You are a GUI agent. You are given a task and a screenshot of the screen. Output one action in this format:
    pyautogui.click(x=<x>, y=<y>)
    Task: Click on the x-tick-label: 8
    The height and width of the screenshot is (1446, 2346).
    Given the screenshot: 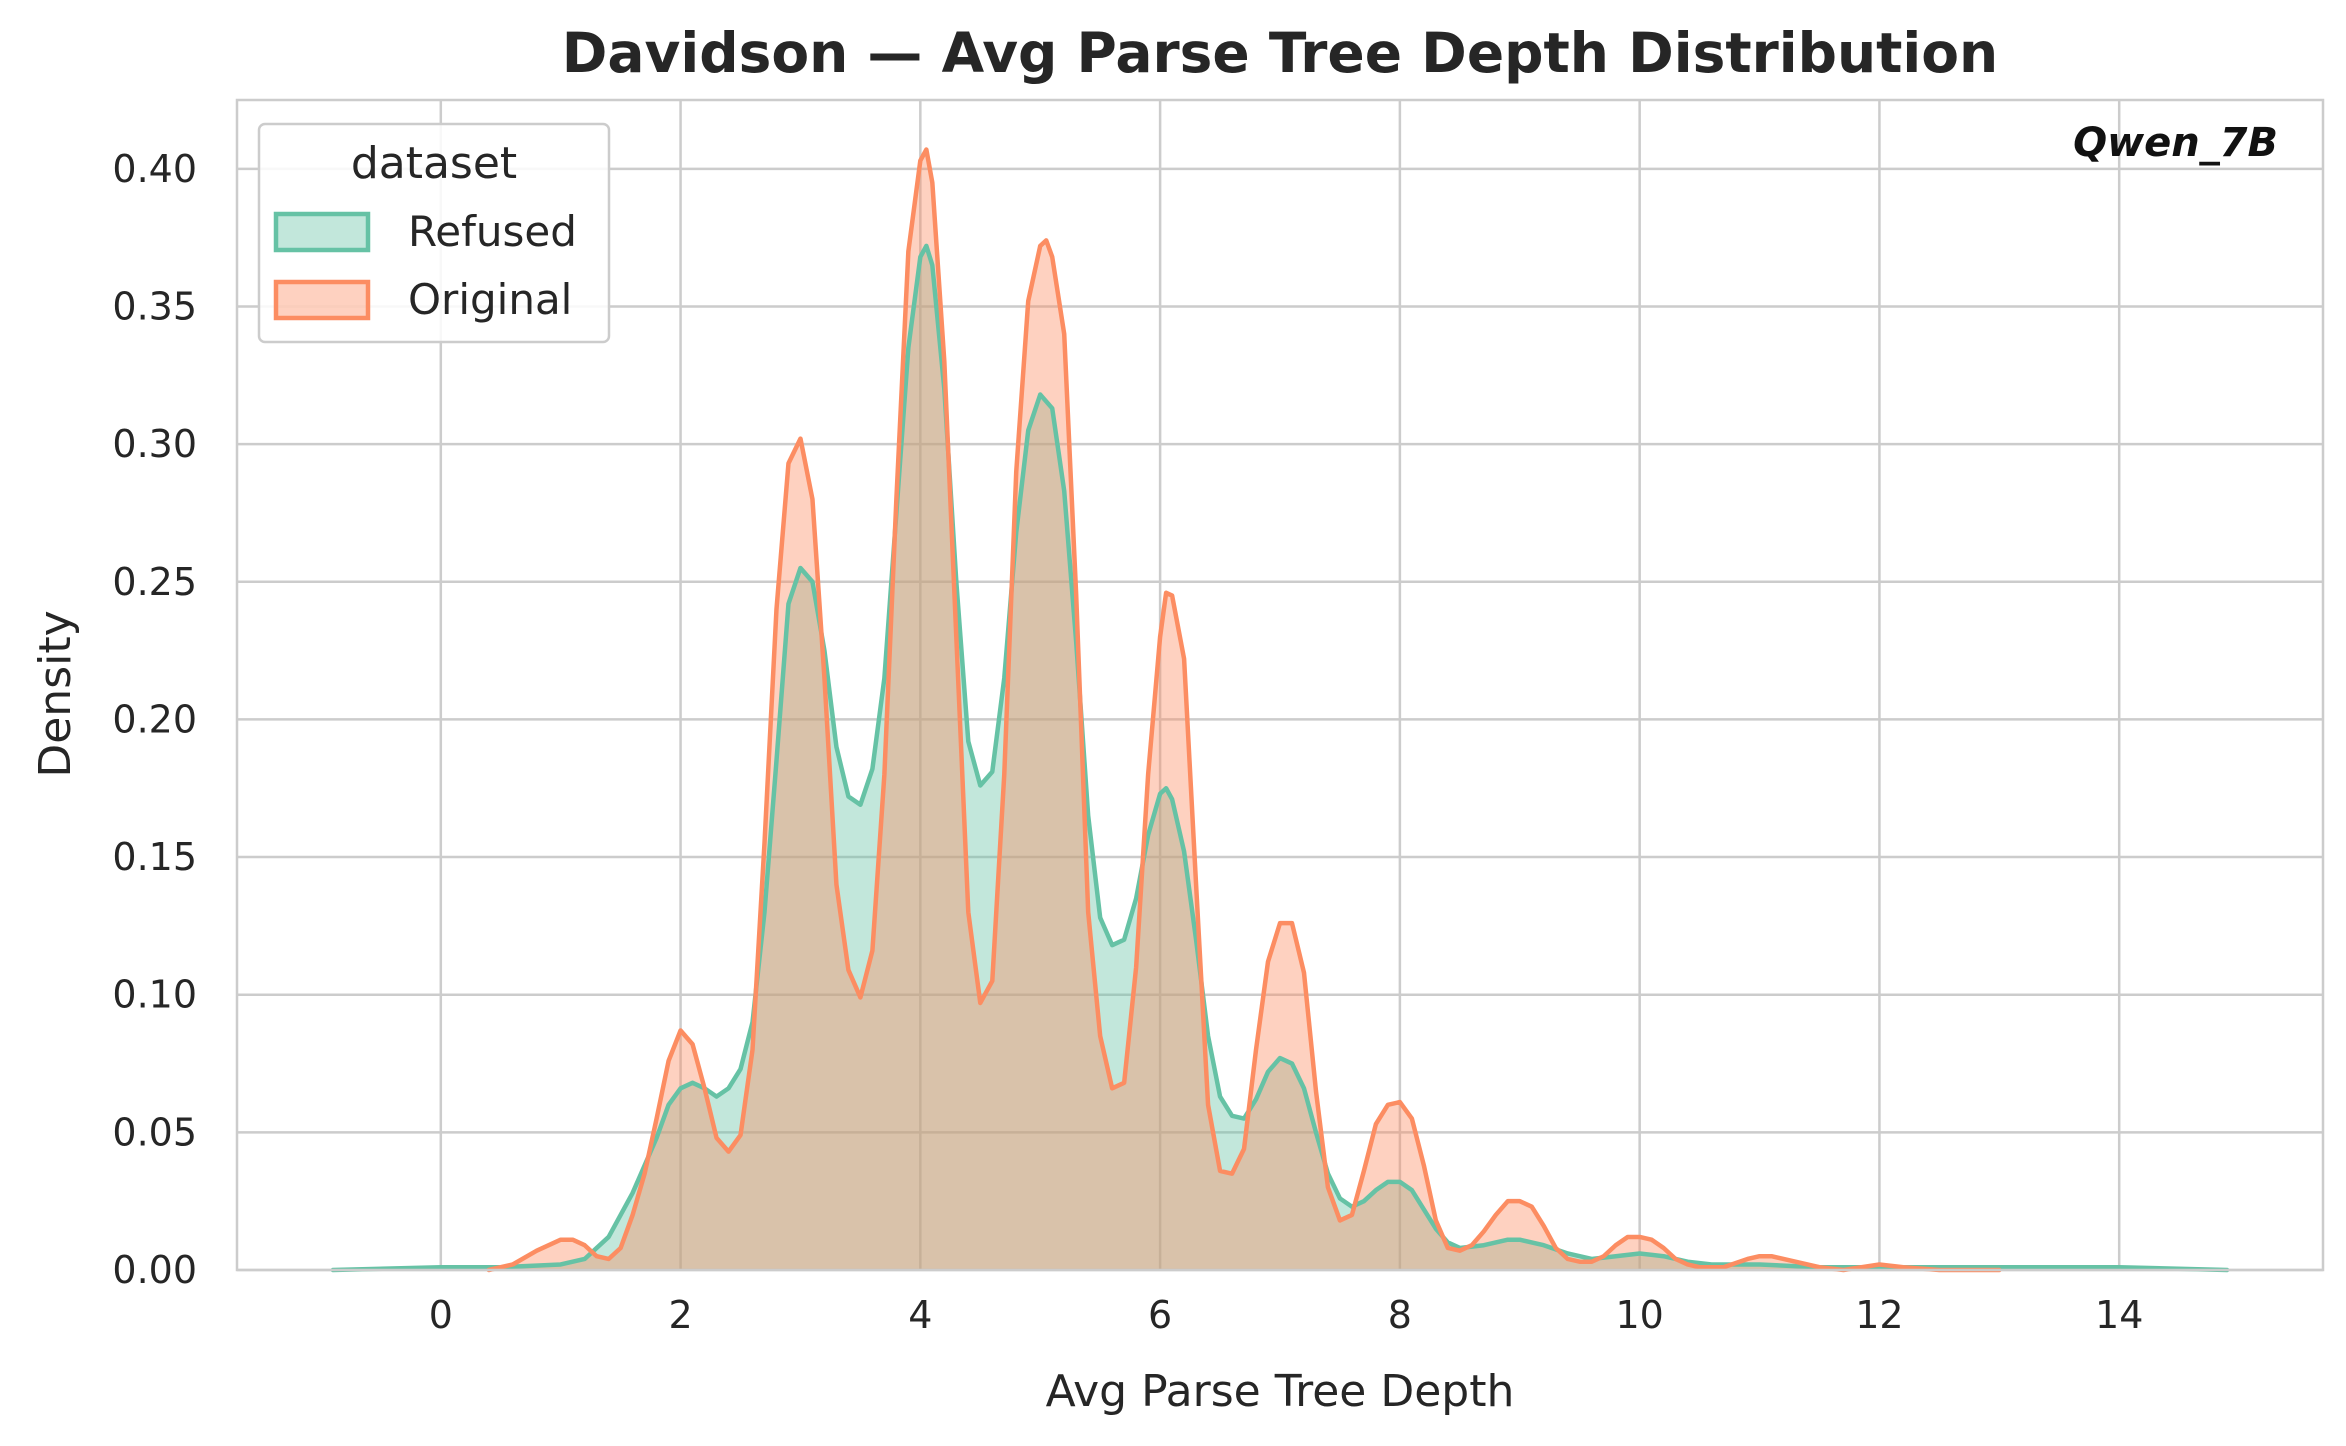 What is the action you would take?
    pyautogui.click(x=1400, y=1315)
    